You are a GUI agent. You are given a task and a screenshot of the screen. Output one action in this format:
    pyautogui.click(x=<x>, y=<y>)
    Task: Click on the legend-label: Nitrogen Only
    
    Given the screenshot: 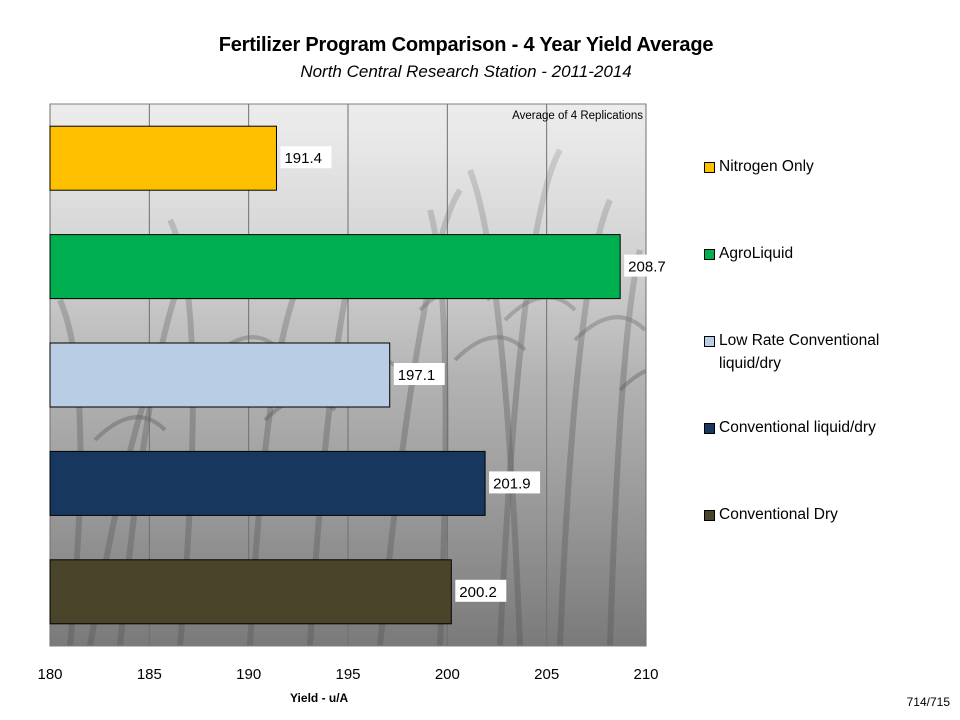 What is the action you would take?
    pyautogui.click(x=766, y=166)
    